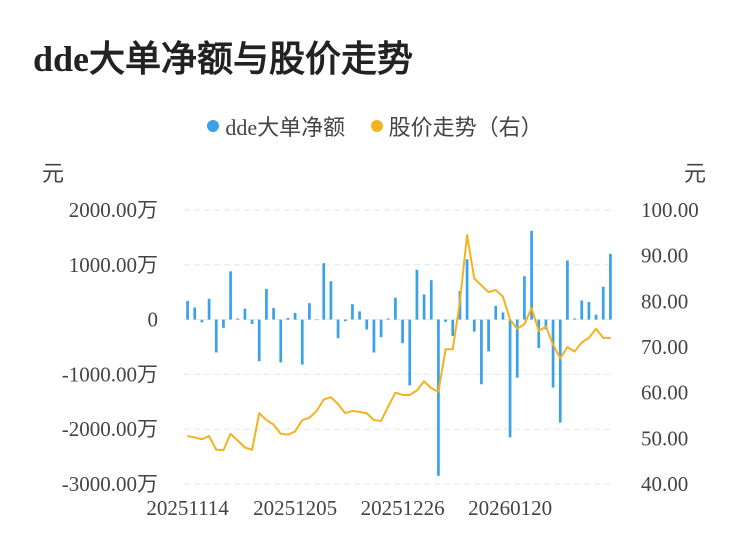 Image resolution: width=750 pixels, height=558 pixels. What do you see at coordinates (113, 265) in the screenshot?
I see `left-tick-label: 1000.00万` at bounding box center [113, 265].